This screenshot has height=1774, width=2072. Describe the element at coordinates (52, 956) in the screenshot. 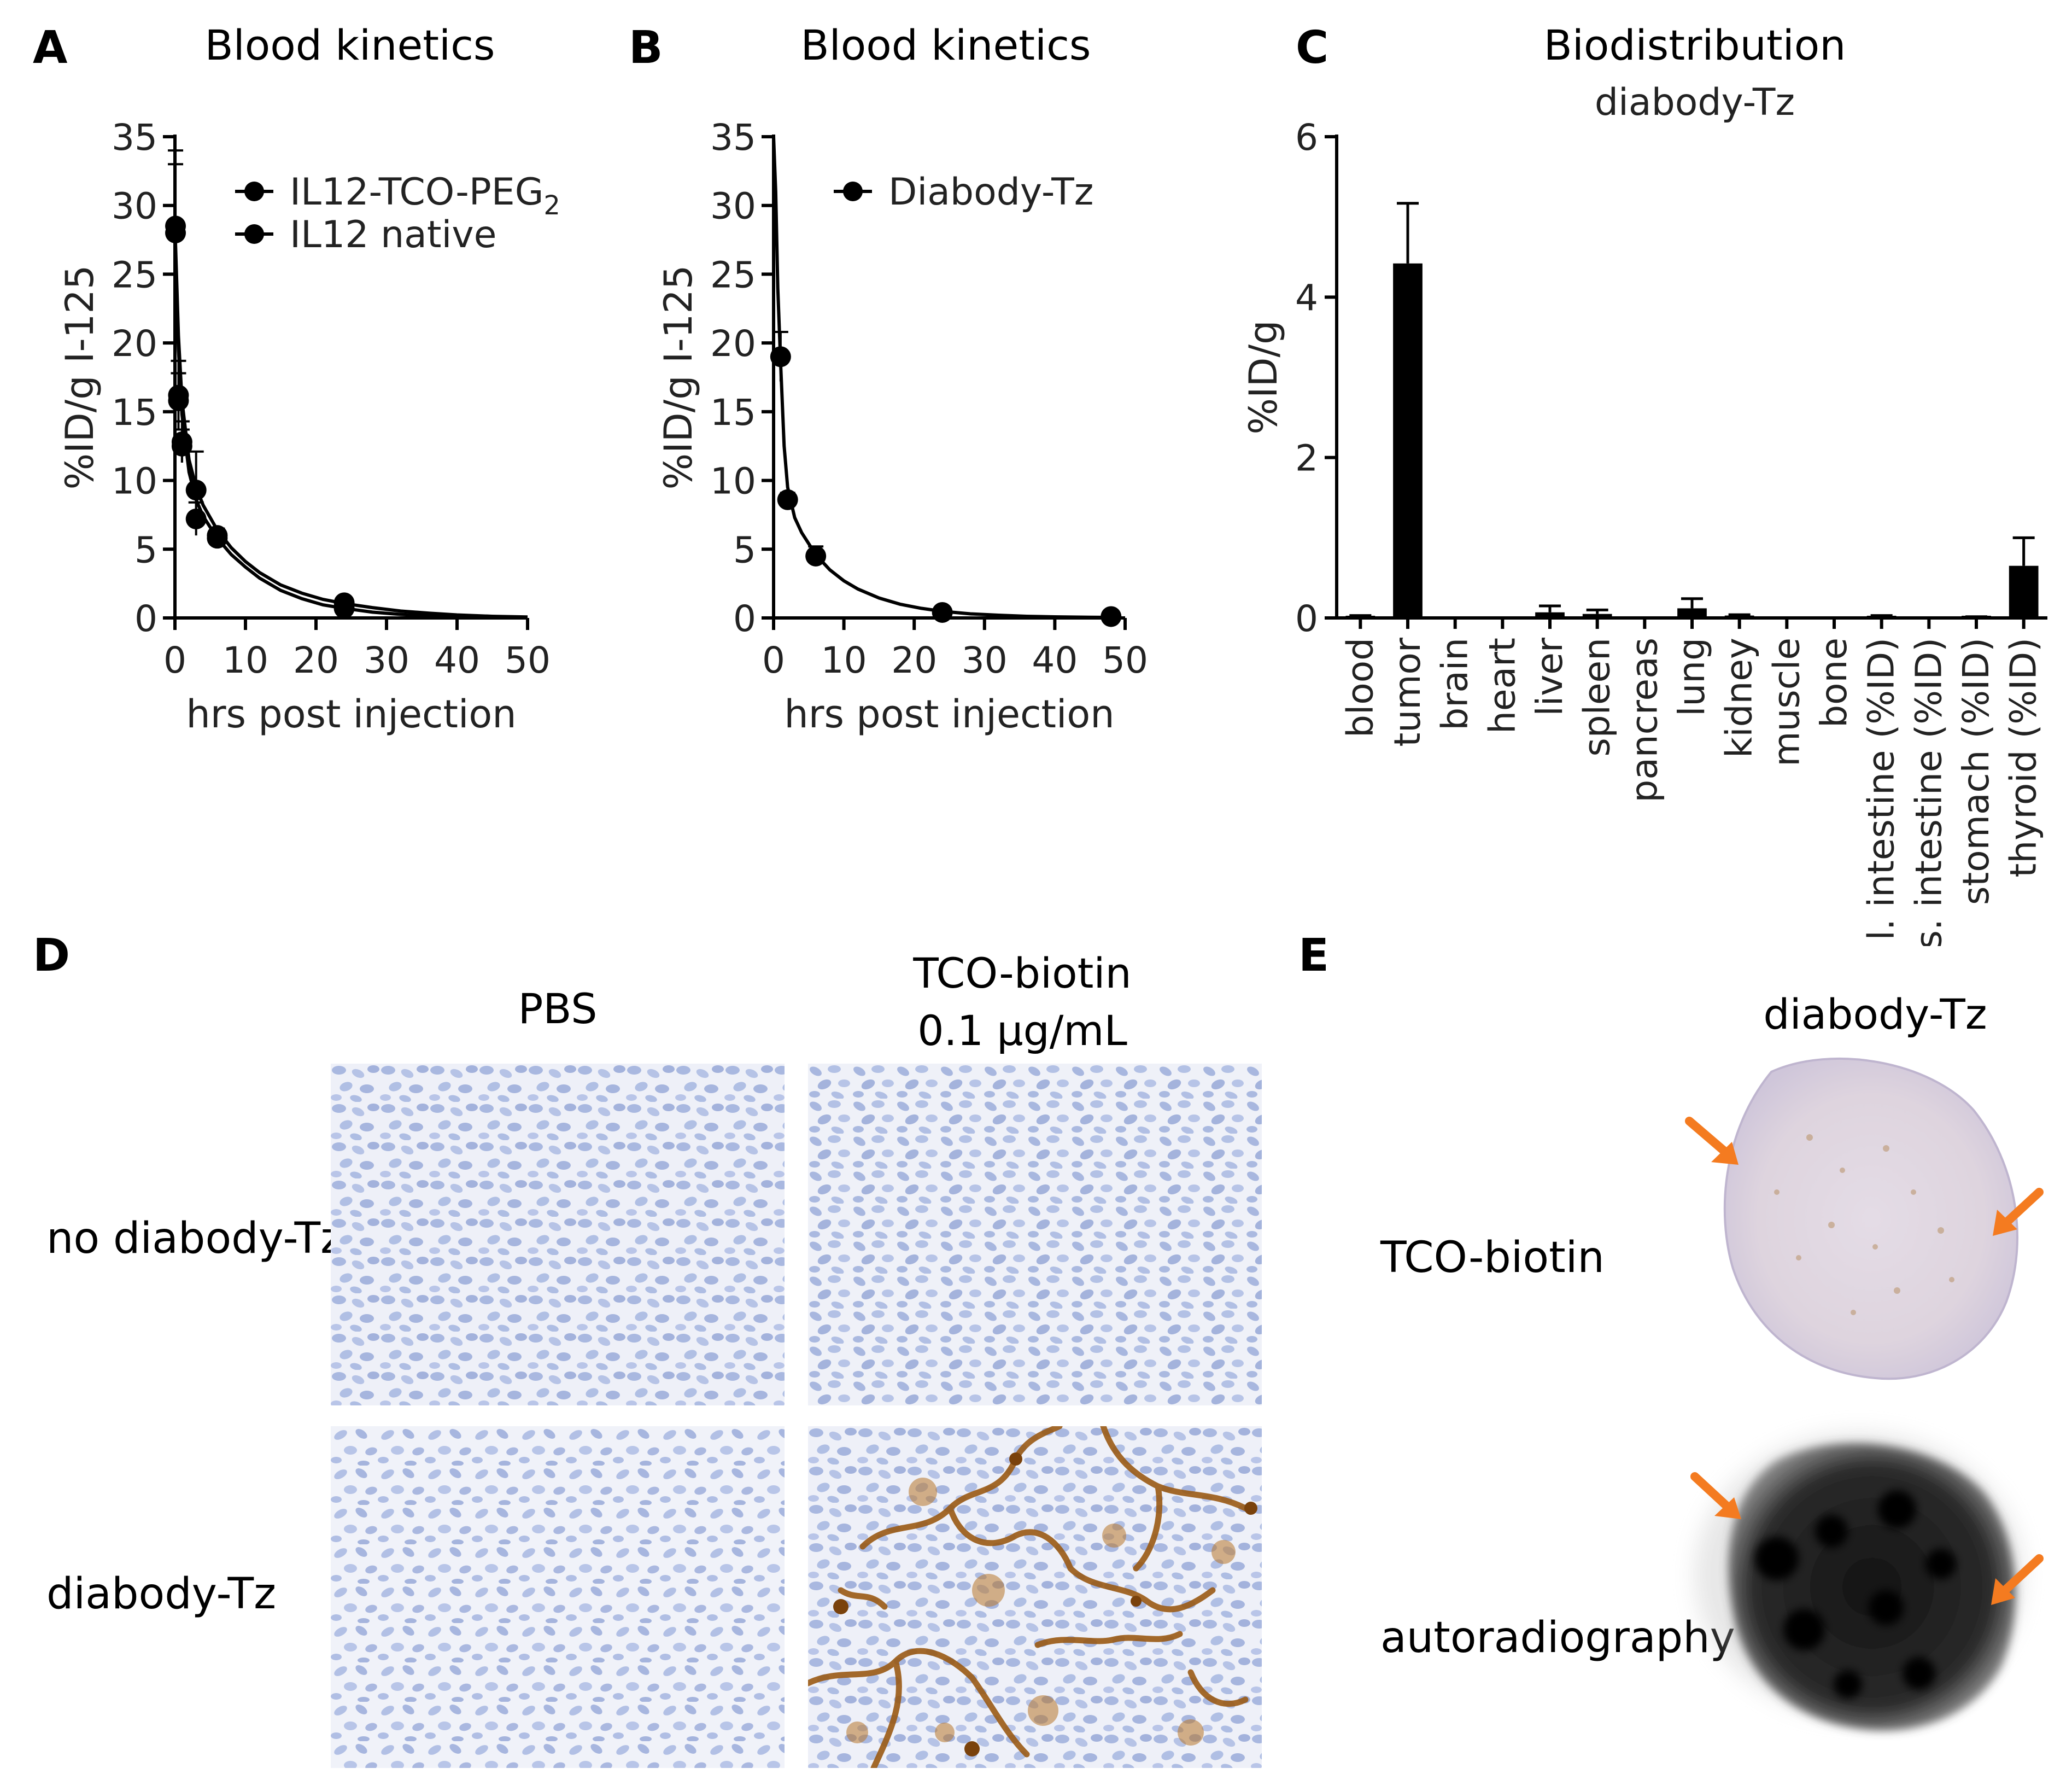

I see `panel-d-letter: D` at that location.